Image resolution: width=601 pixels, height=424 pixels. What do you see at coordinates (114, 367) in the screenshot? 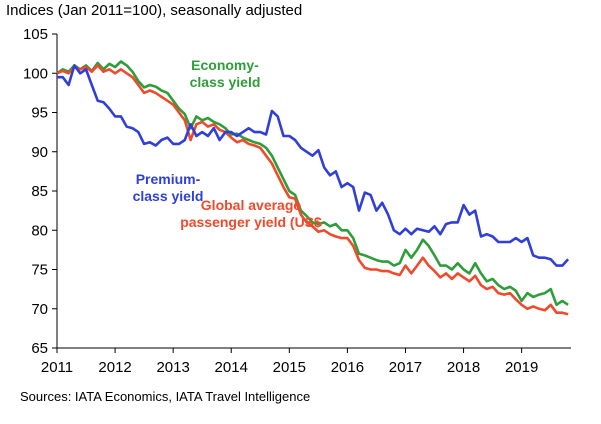
I see `x-tick-label: 2012` at bounding box center [114, 367].